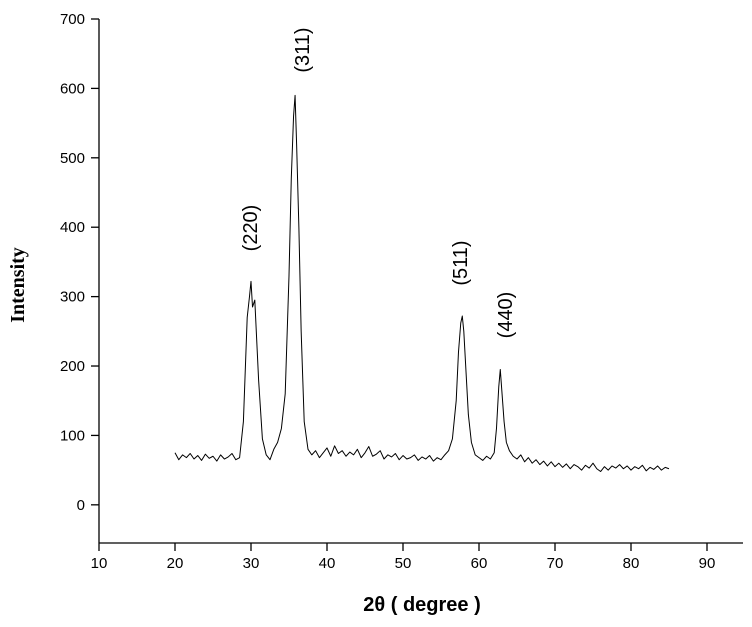  I want to click on x-tick-label: 20, so click(175, 563).